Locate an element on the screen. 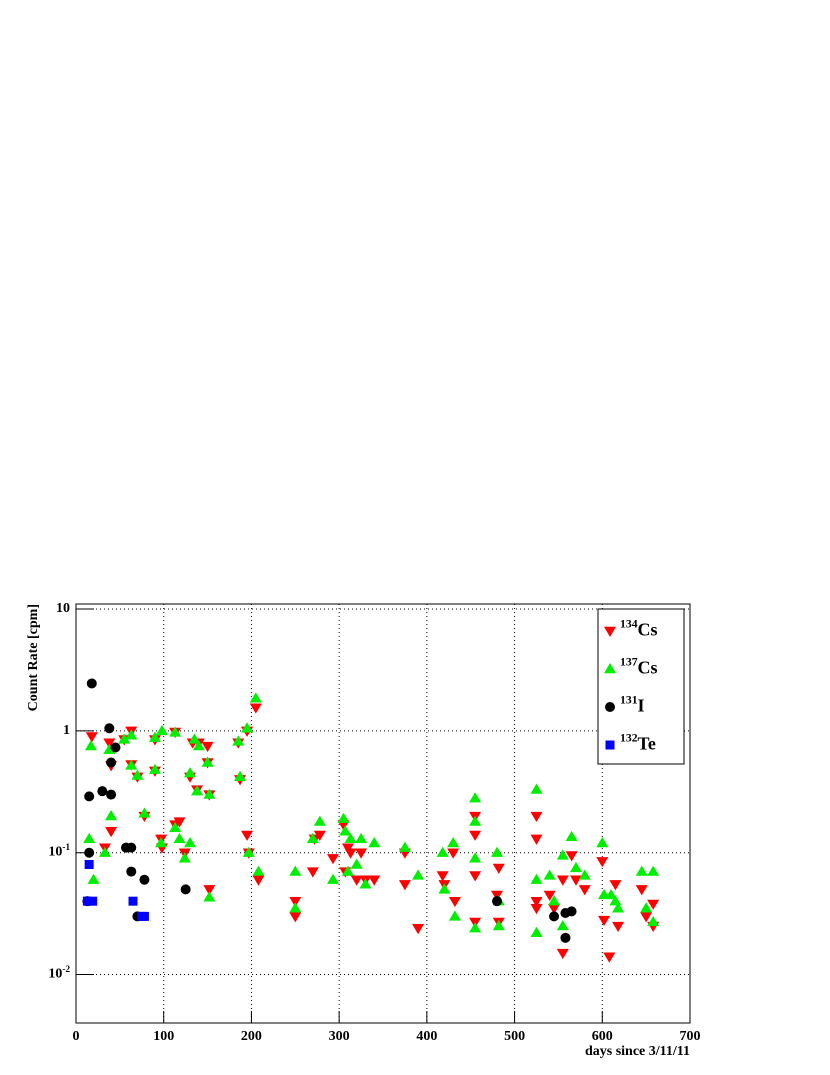 Image resolution: width=830 pixels, height=1075 pixels. x-tick-label: 700 is located at coordinates (690, 1036).